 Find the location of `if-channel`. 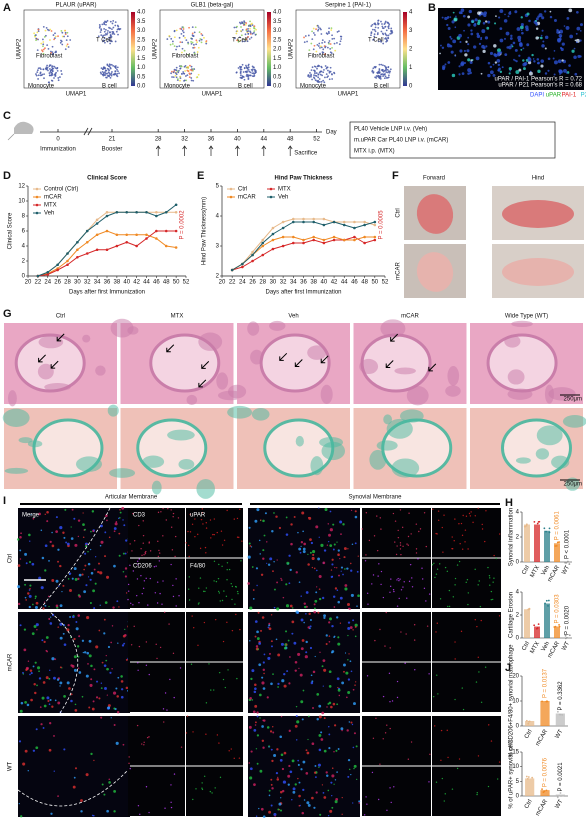

if-channel is located at coordinates (466, 637).